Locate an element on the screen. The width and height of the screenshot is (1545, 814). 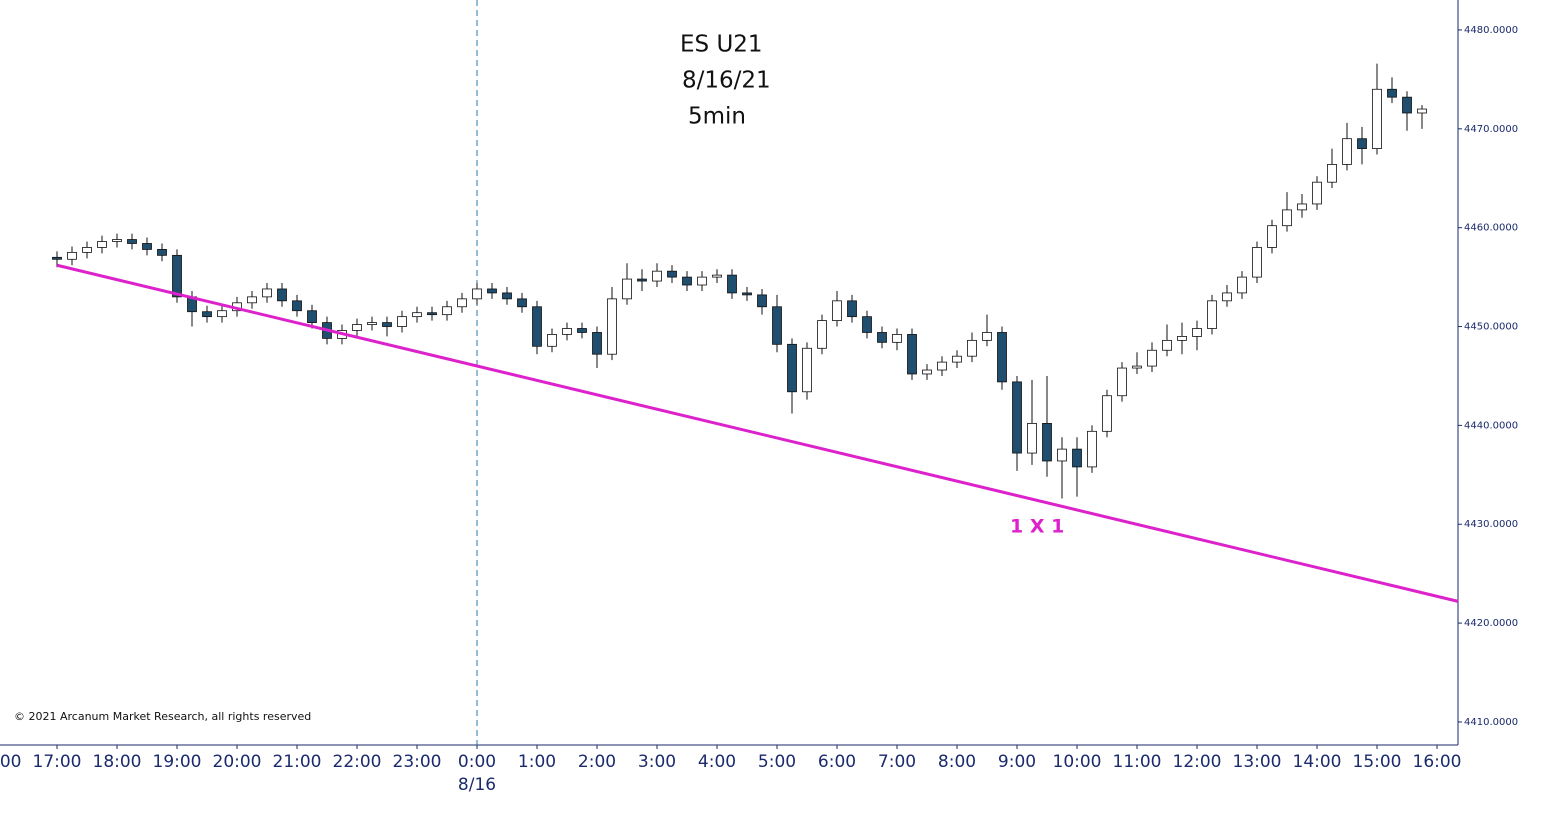
x-tick-label: 14:00 is located at coordinates (1317, 762).